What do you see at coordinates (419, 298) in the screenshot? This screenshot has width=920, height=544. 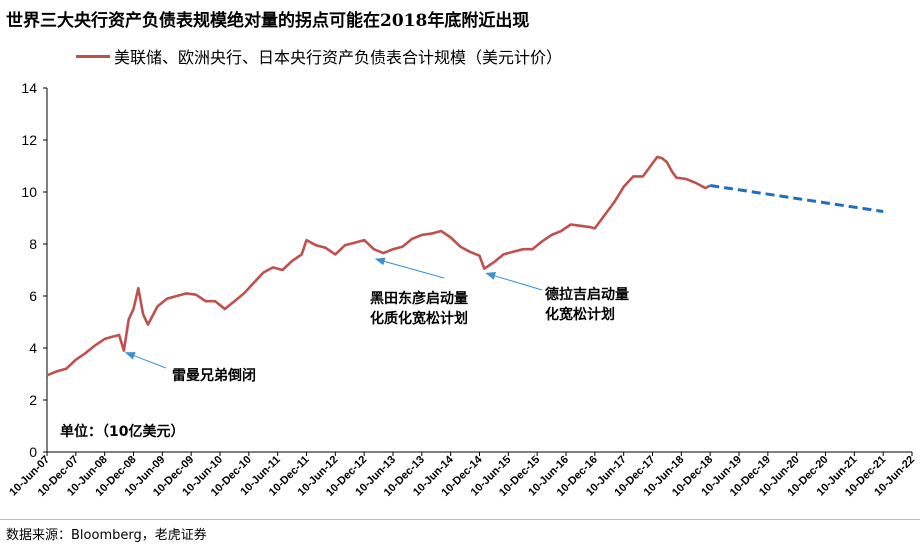 I see `annotation-text: 黑田东彦启动量` at bounding box center [419, 298].